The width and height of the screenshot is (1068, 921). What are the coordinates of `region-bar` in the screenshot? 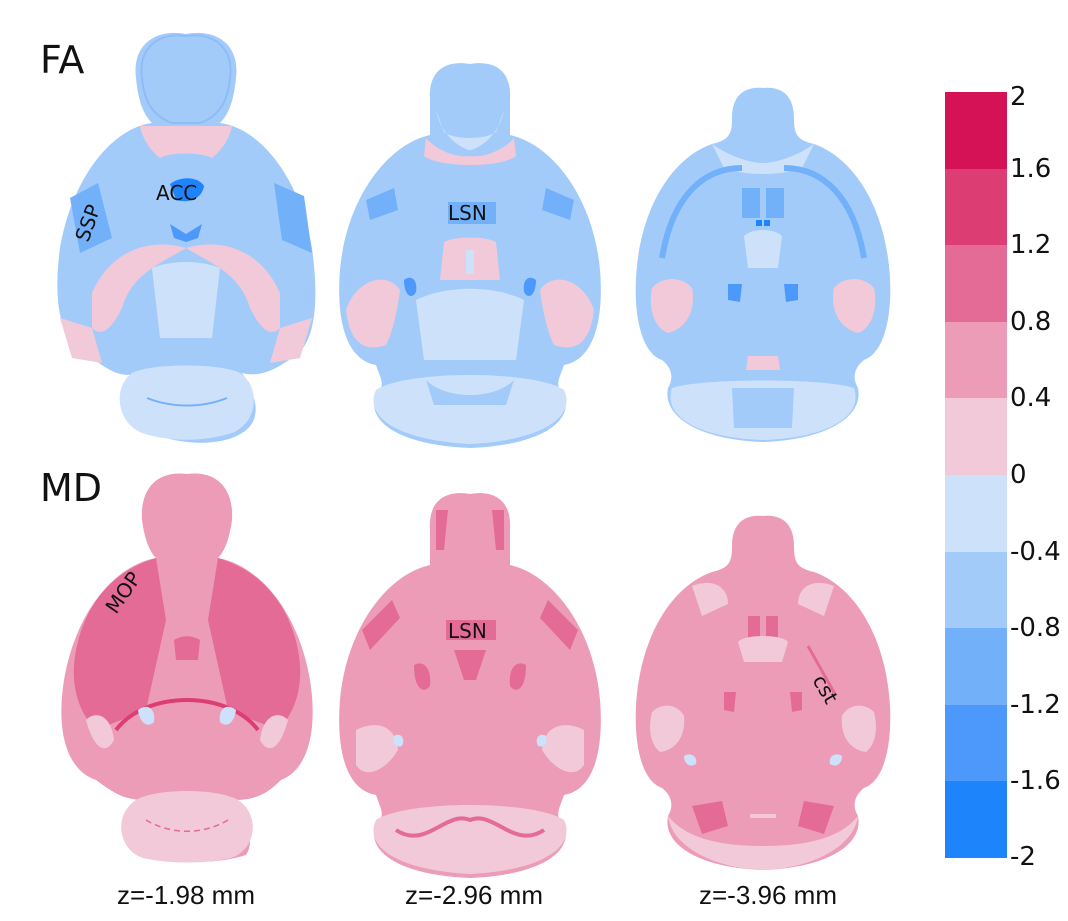 It's located at (763, 816).